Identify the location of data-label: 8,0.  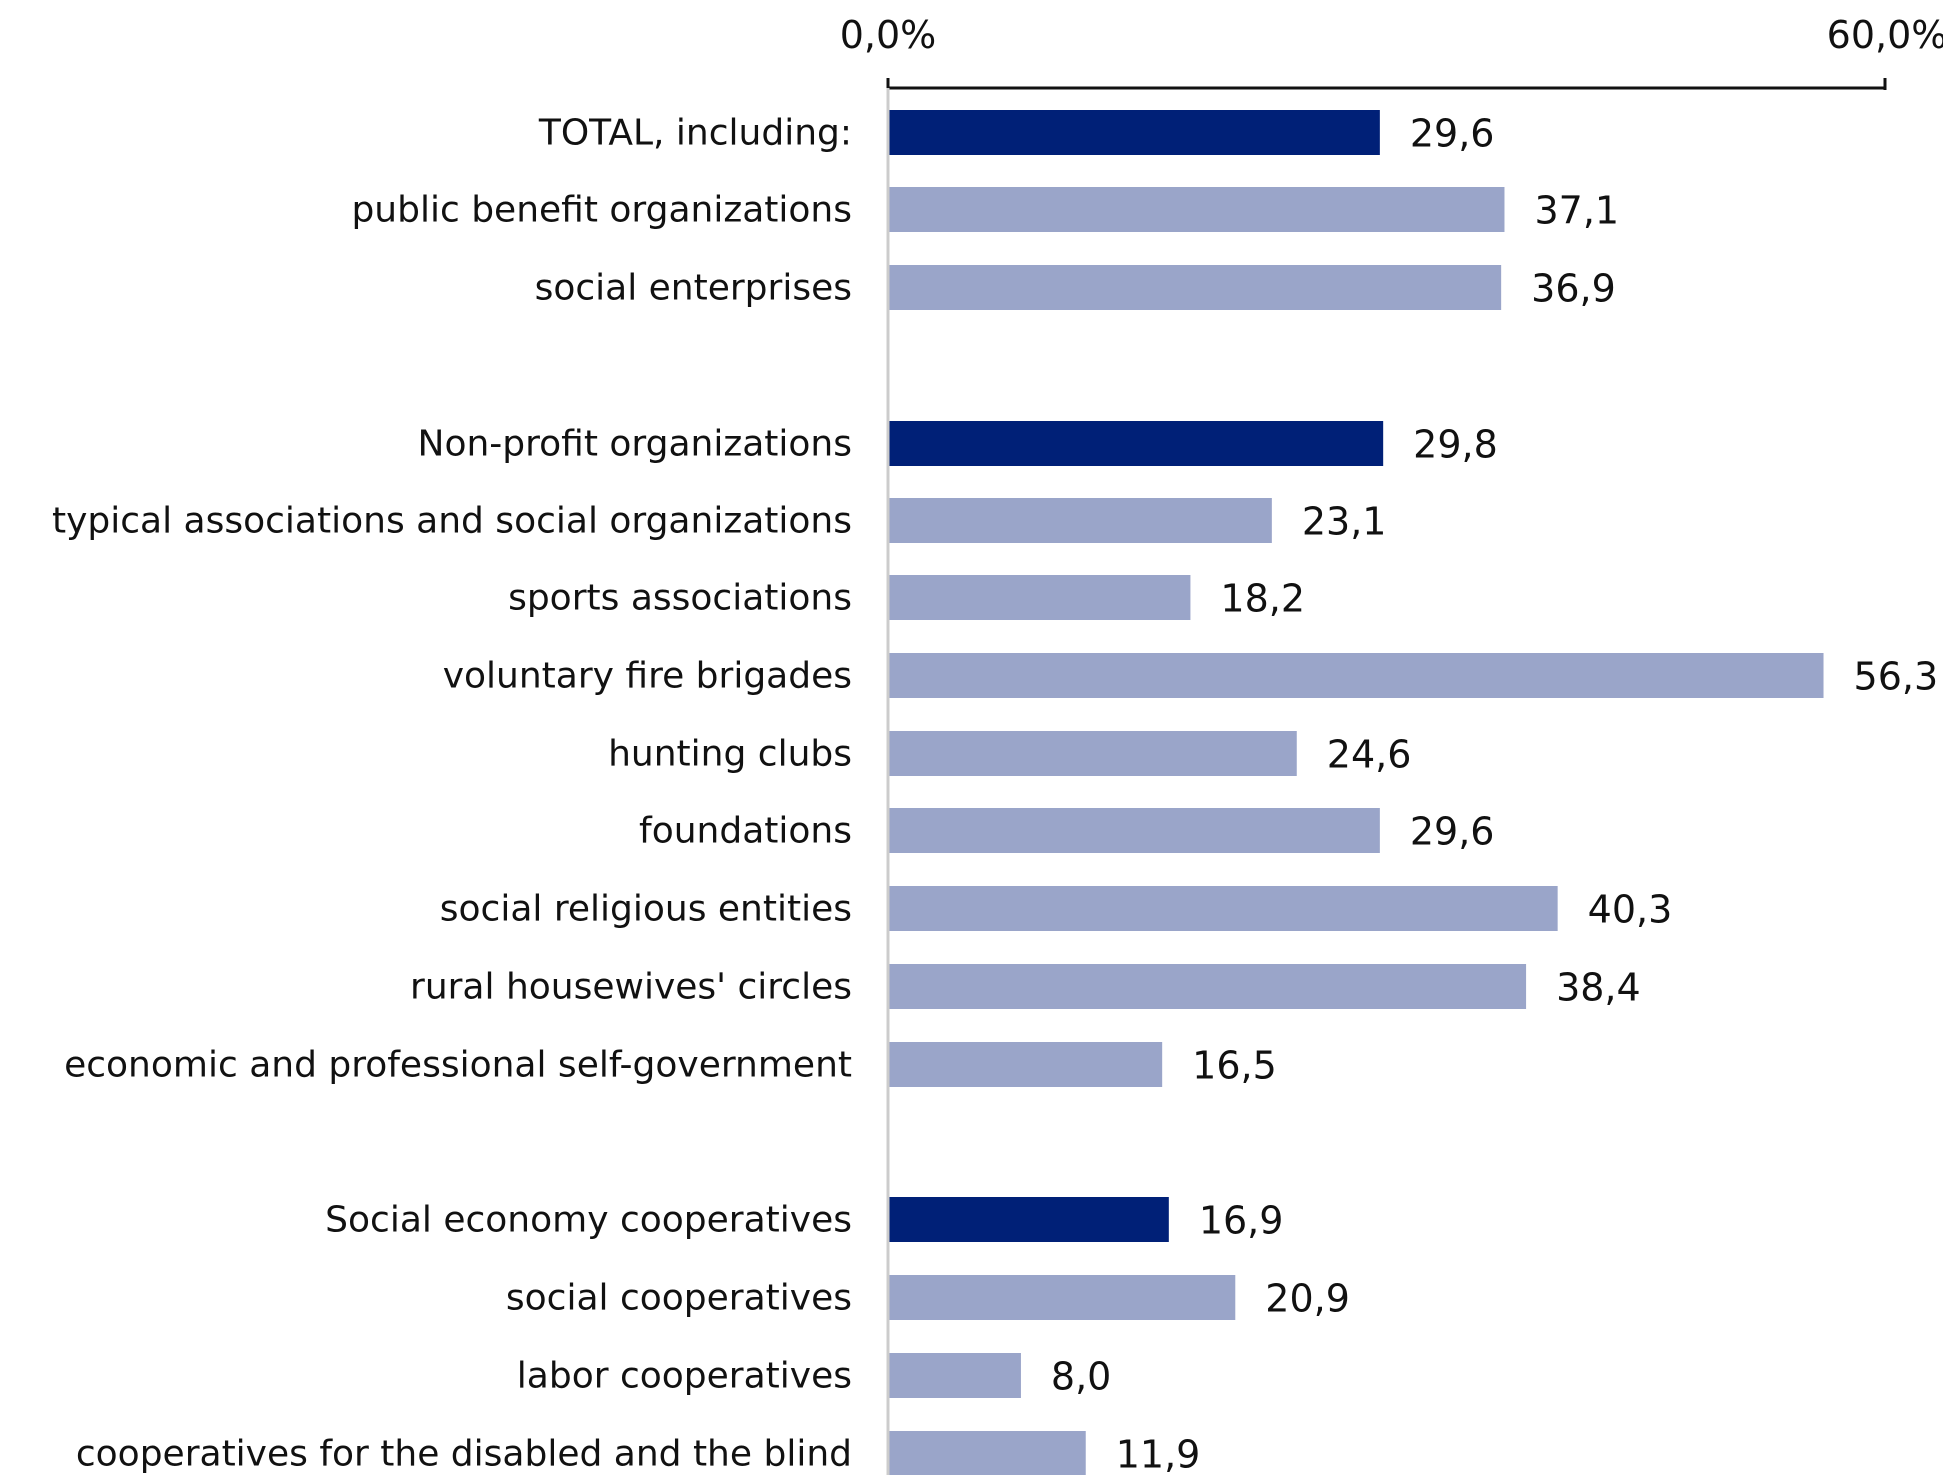
(1081, 1377).